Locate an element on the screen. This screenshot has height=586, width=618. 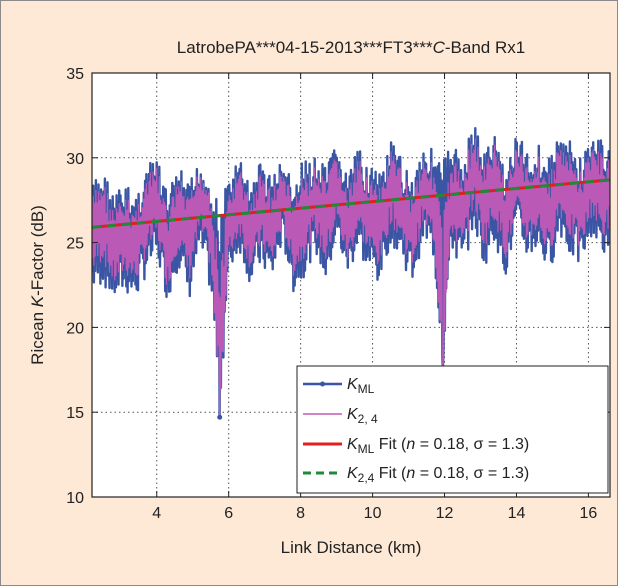
legend-entry-label: KML is located at coordinates (361, 386).